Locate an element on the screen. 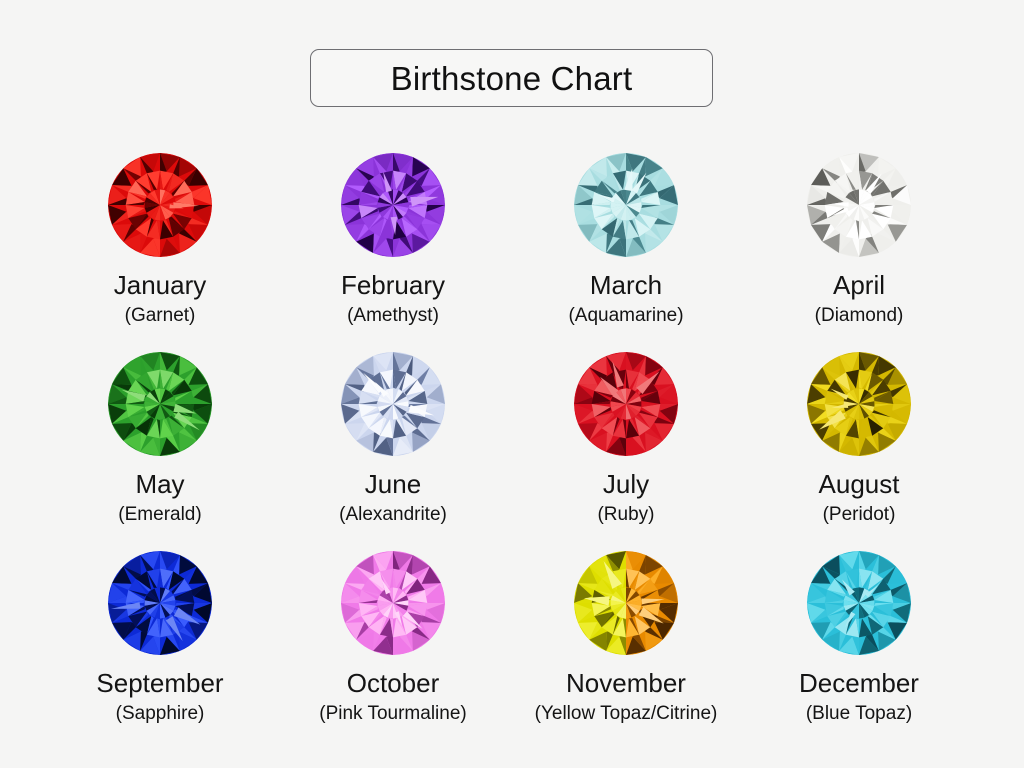  page-title: Birthstone Chart is located at coordinates (511, 78).